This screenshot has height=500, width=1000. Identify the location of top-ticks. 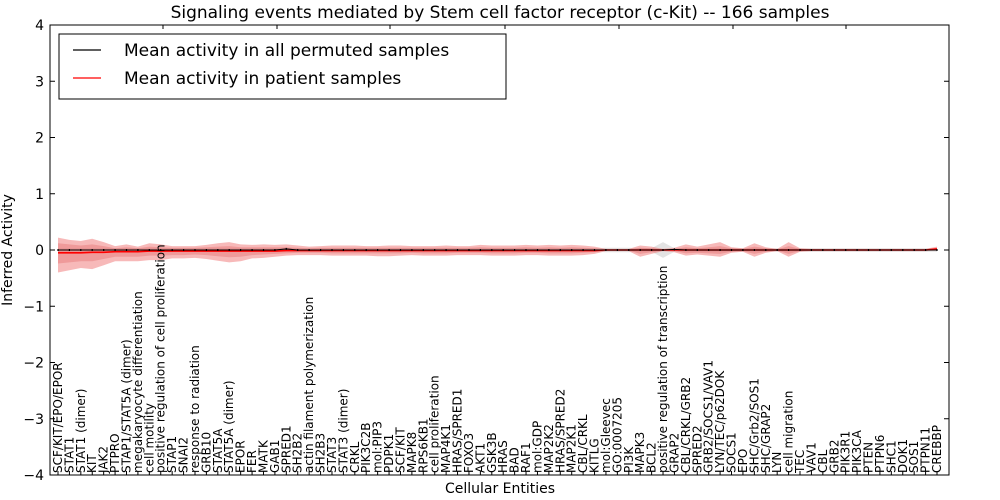
(504, 27).